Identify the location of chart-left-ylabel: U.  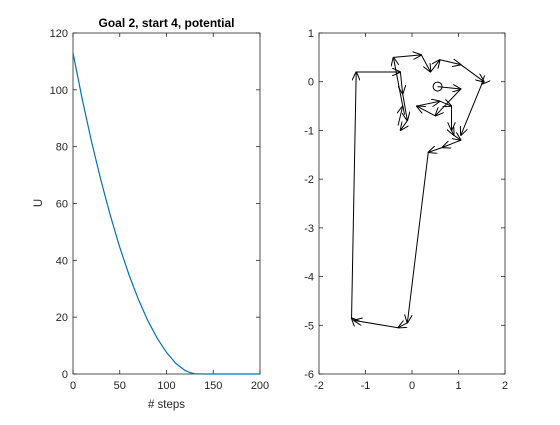
(39, 203).